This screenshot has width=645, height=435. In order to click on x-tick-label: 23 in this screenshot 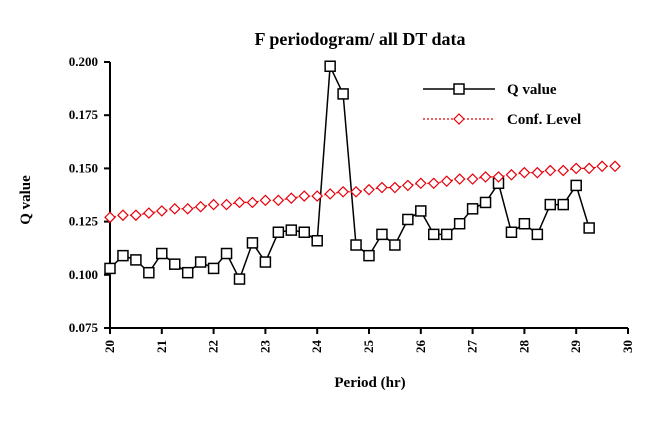, I will do `click(264, 347)`.